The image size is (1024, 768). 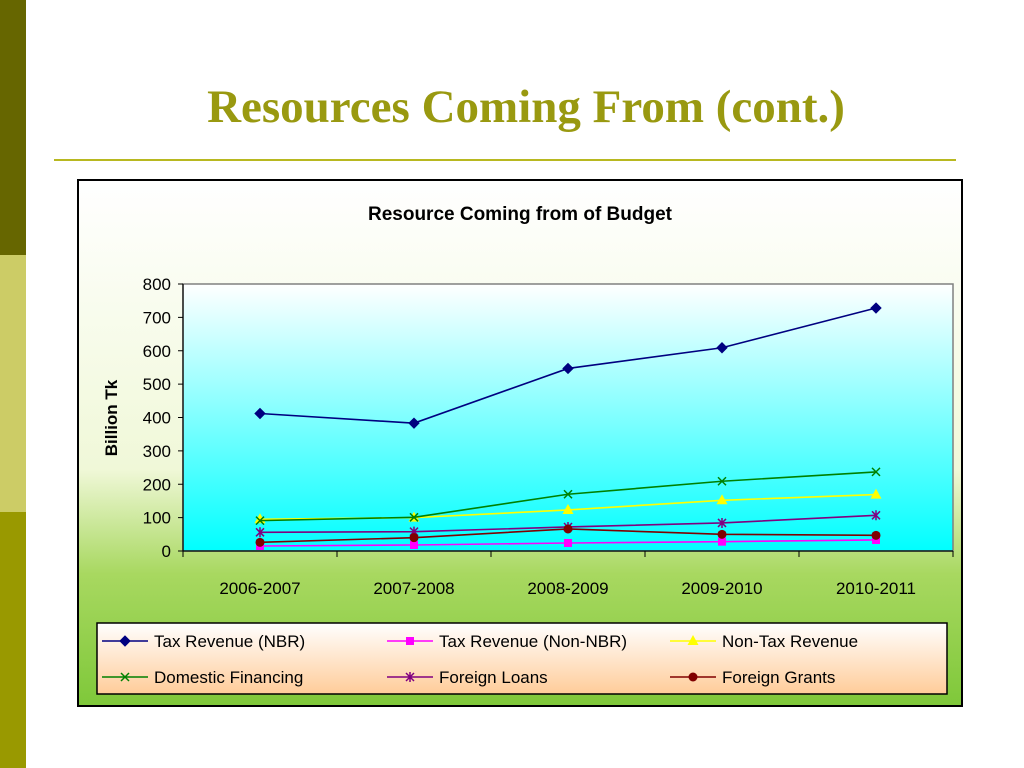 What do you see at coordinates (505, 160) in the screenshot?
I see `title-divider` at bounding box center [505, 160].